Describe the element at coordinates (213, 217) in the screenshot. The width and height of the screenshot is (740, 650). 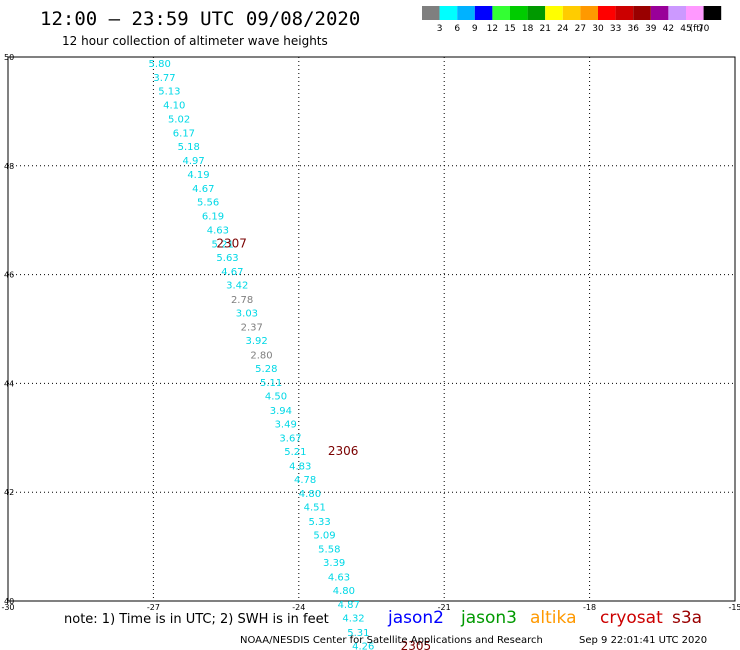
I see `wave-height-label: 6.19` at that location.